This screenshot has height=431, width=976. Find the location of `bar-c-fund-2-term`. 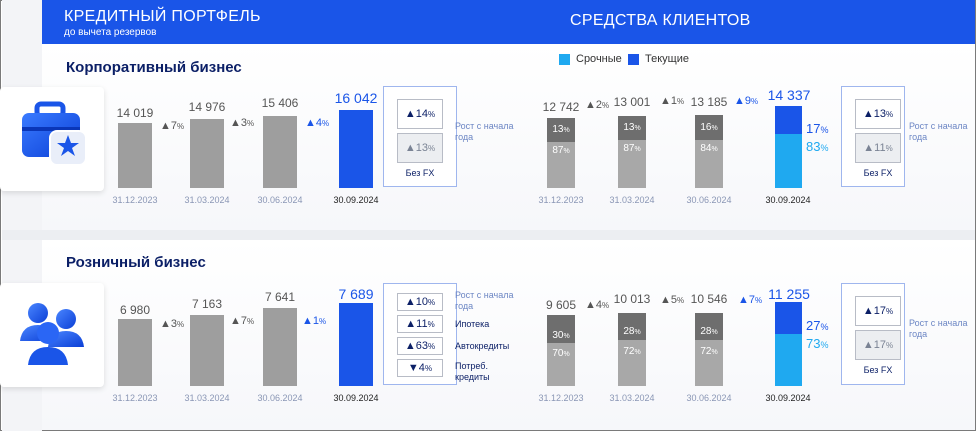

bar-c-fund-2-term is located at coordinates (709, 164).